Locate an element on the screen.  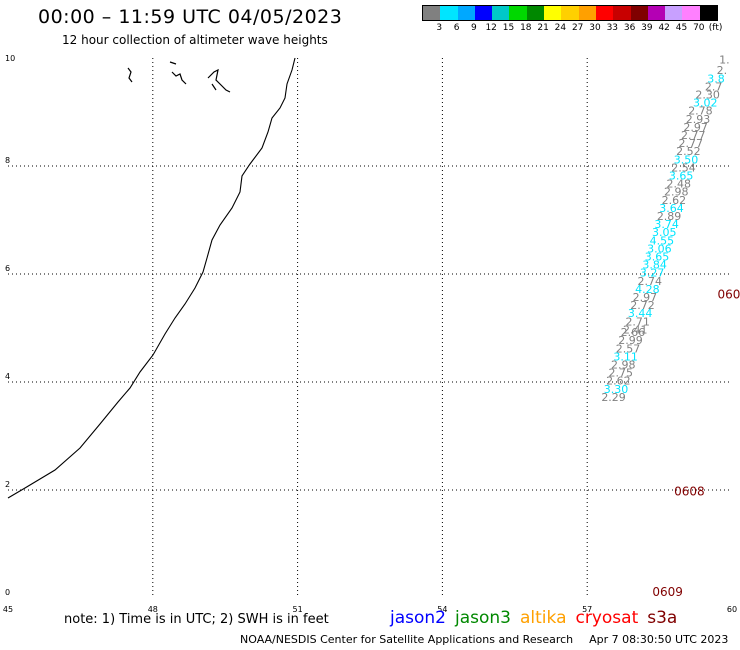
lat-tick-label: 10 is located at coordinates (10, 58).